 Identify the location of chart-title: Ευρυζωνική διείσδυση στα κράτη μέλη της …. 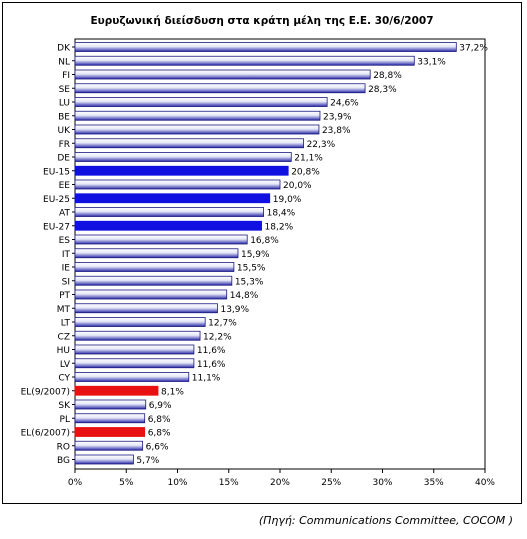
(261, 21).